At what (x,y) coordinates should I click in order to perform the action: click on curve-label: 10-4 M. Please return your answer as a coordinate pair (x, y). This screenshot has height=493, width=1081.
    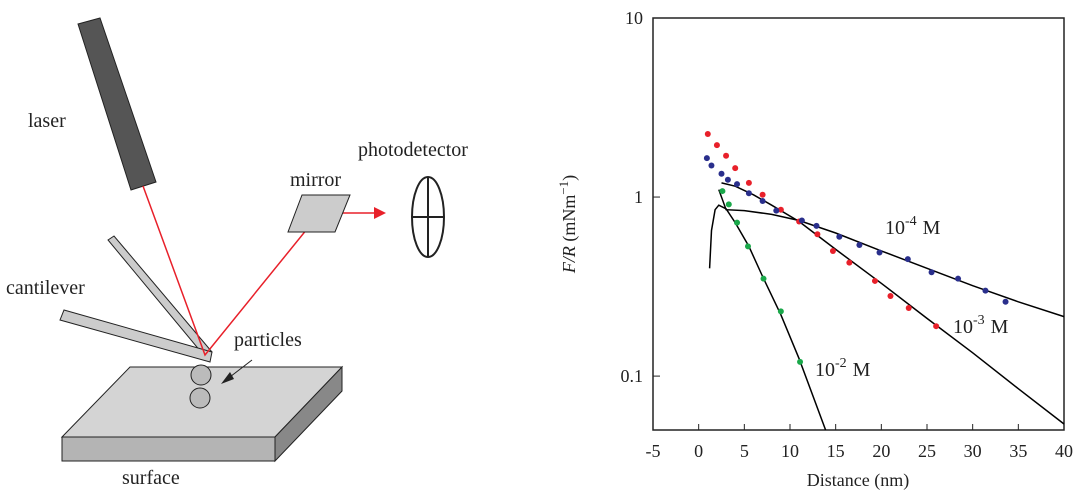
    Looking at the image, I should click on (913, 226).